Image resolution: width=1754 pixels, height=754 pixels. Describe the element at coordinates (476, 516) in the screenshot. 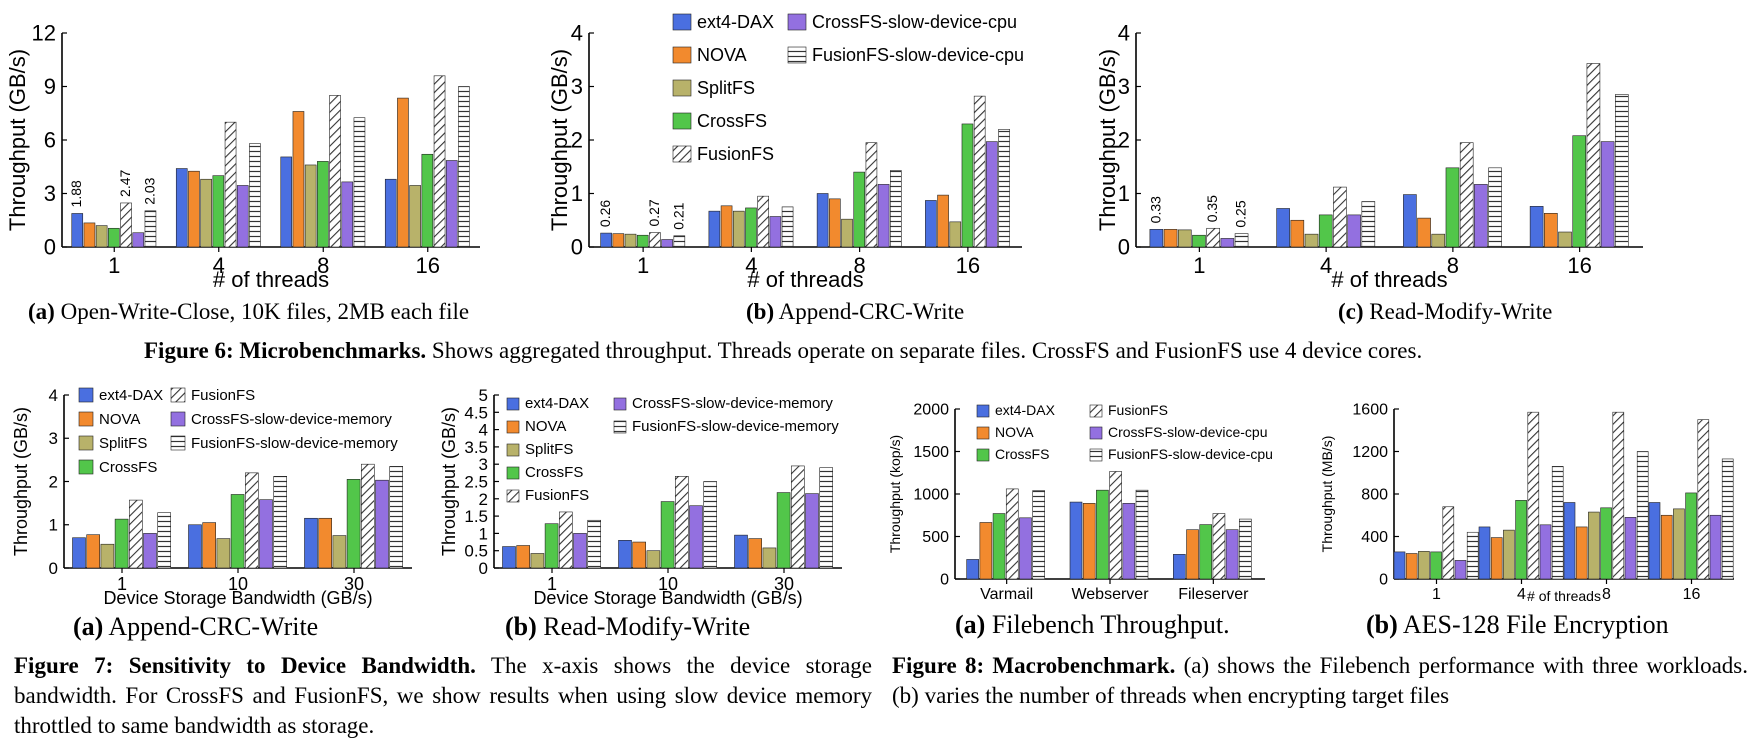

I see `y-tick-label: 1.5` at that location.